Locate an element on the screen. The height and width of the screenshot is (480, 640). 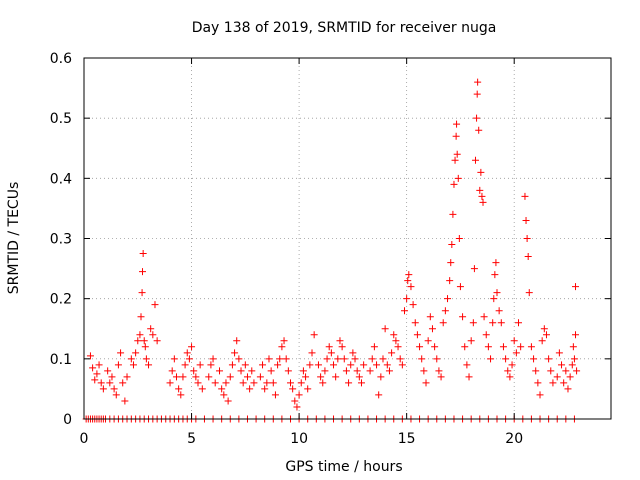
x-tick-label: 10 is located at coordinates (299, 439).